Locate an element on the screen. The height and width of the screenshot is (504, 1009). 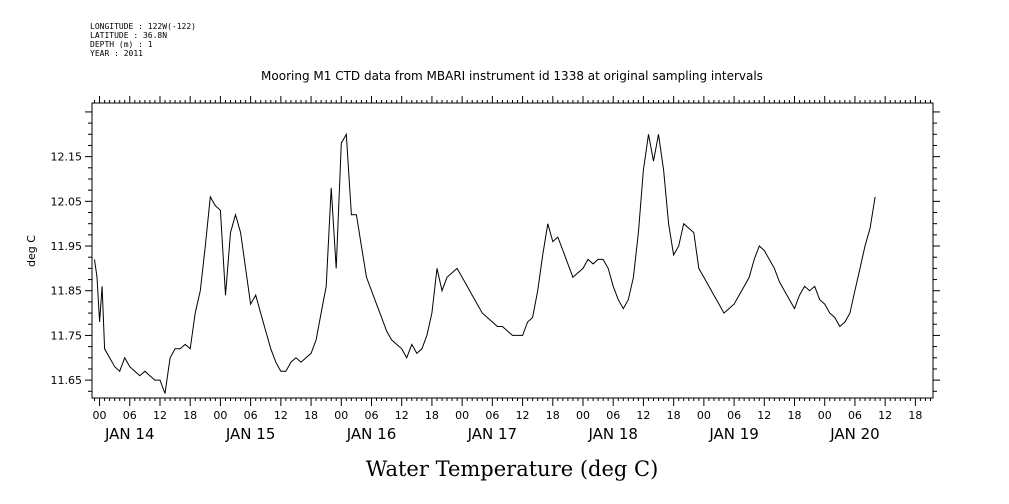
y-tick-label: 11.95 is located at coordinates (67, 246).